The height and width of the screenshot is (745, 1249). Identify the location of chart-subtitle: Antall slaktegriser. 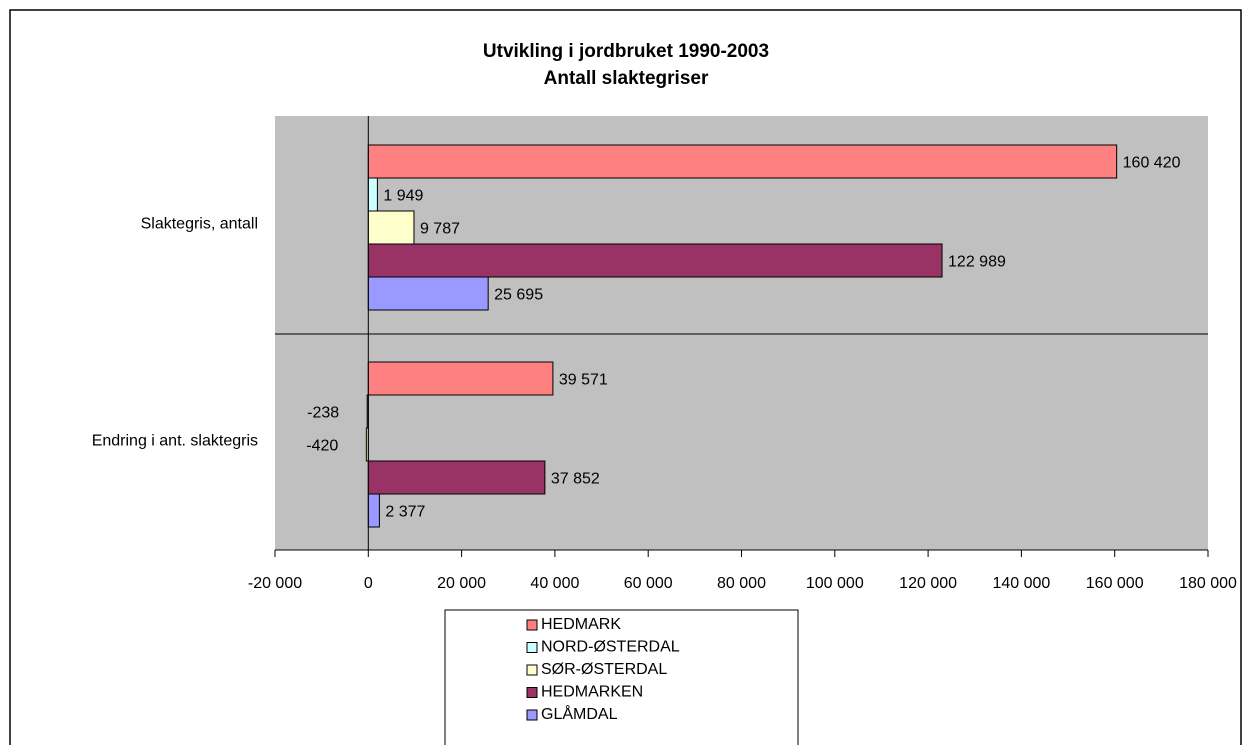
(626, 78).